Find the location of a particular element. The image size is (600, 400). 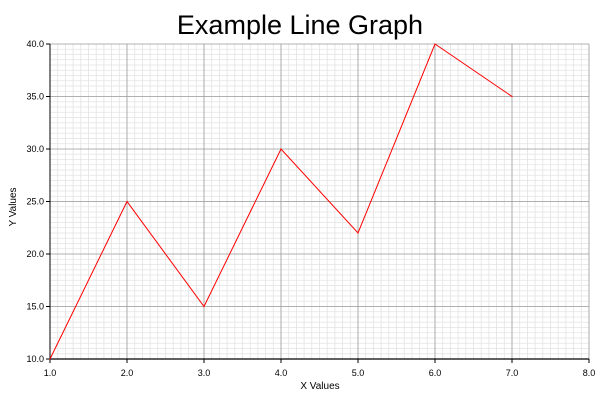

x-tick-label: 4.0 is located at coordinates (281, 373).